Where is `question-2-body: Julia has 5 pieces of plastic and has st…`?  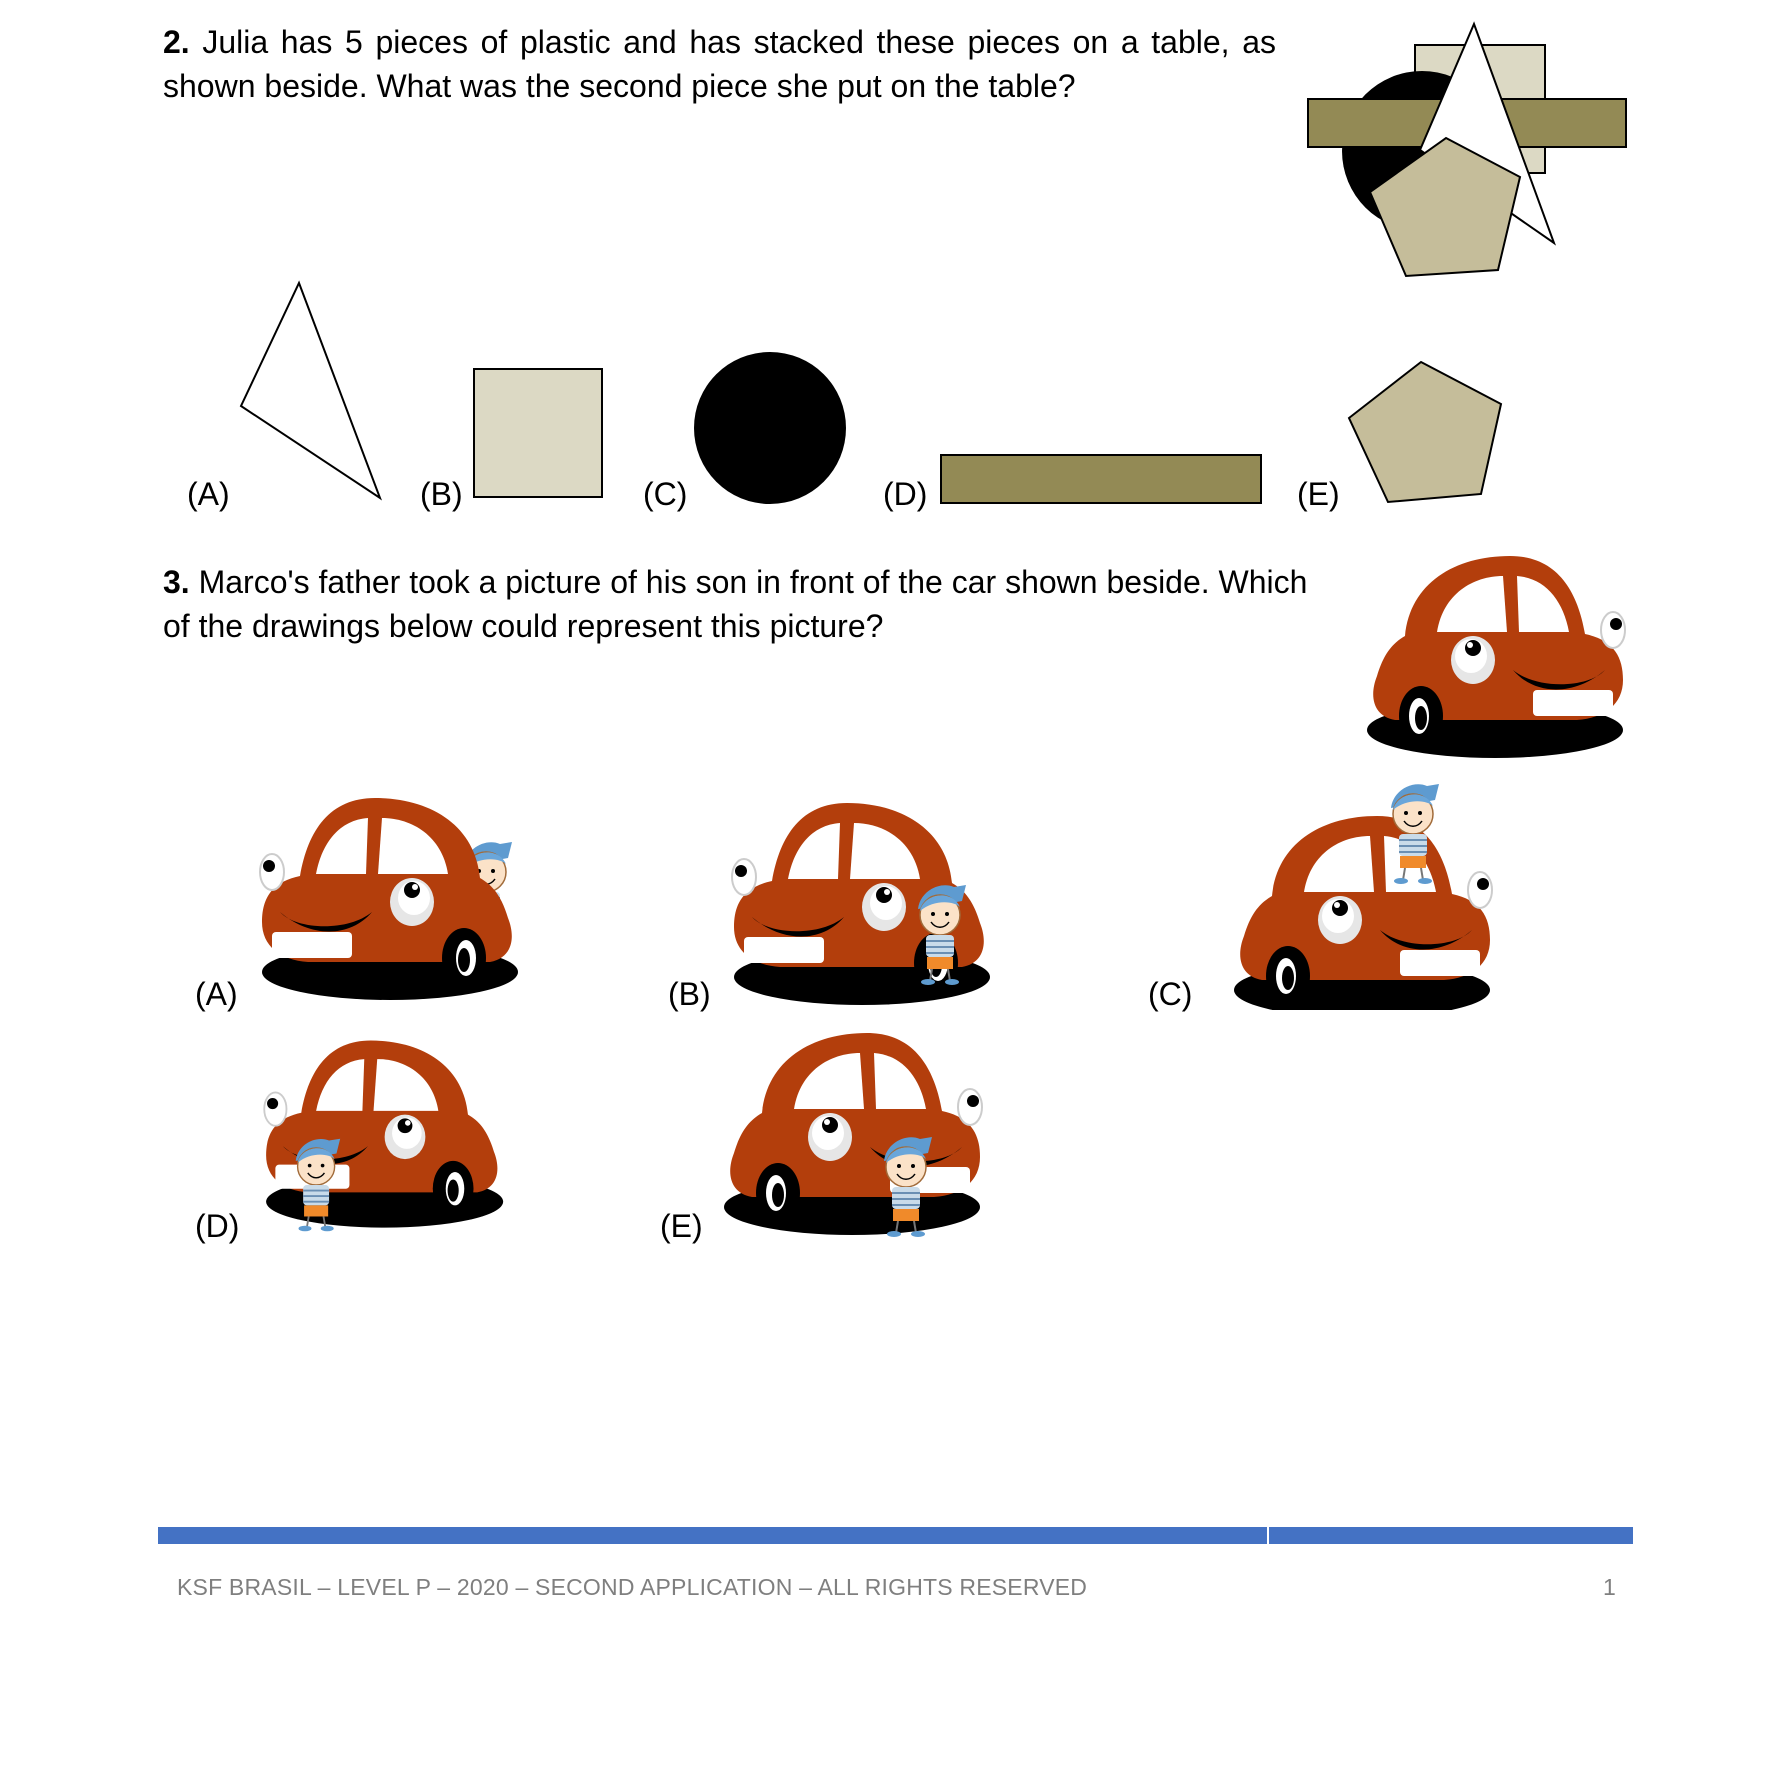
question-2-body: Julia has 5 pieces of plastic and has st… is located at coordinates (719, 64).